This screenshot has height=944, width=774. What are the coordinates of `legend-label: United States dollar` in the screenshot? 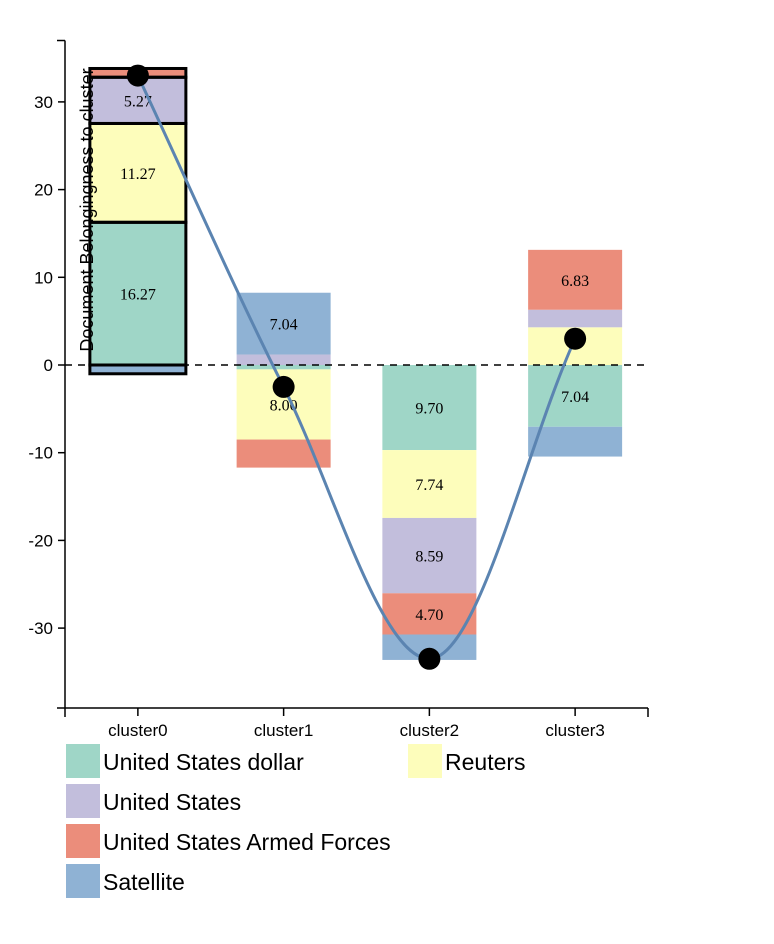 It's located at (203, 762).